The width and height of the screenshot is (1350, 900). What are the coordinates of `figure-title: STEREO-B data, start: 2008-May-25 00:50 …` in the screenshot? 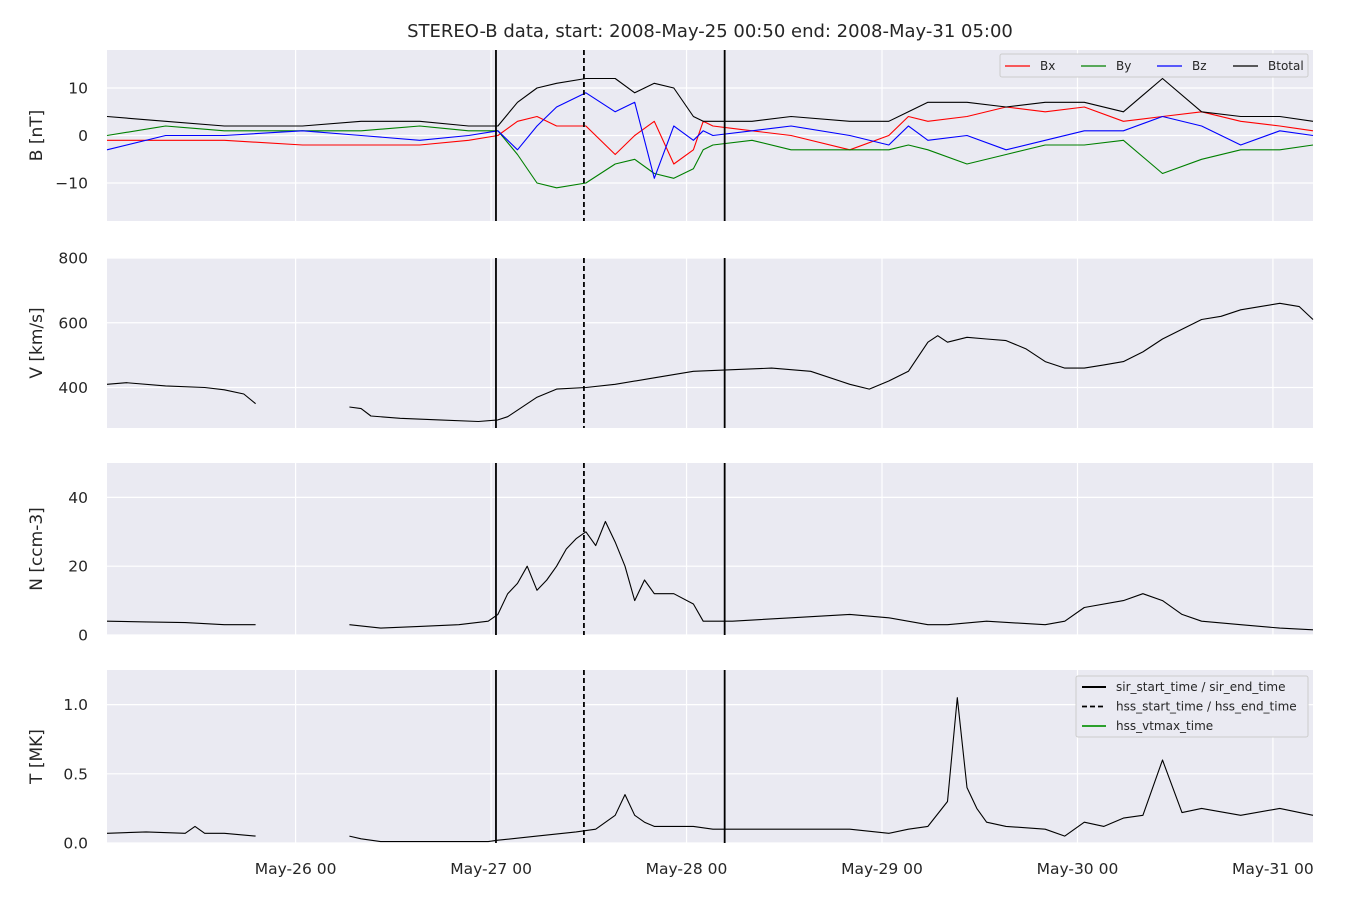 It's located at (710, 31).